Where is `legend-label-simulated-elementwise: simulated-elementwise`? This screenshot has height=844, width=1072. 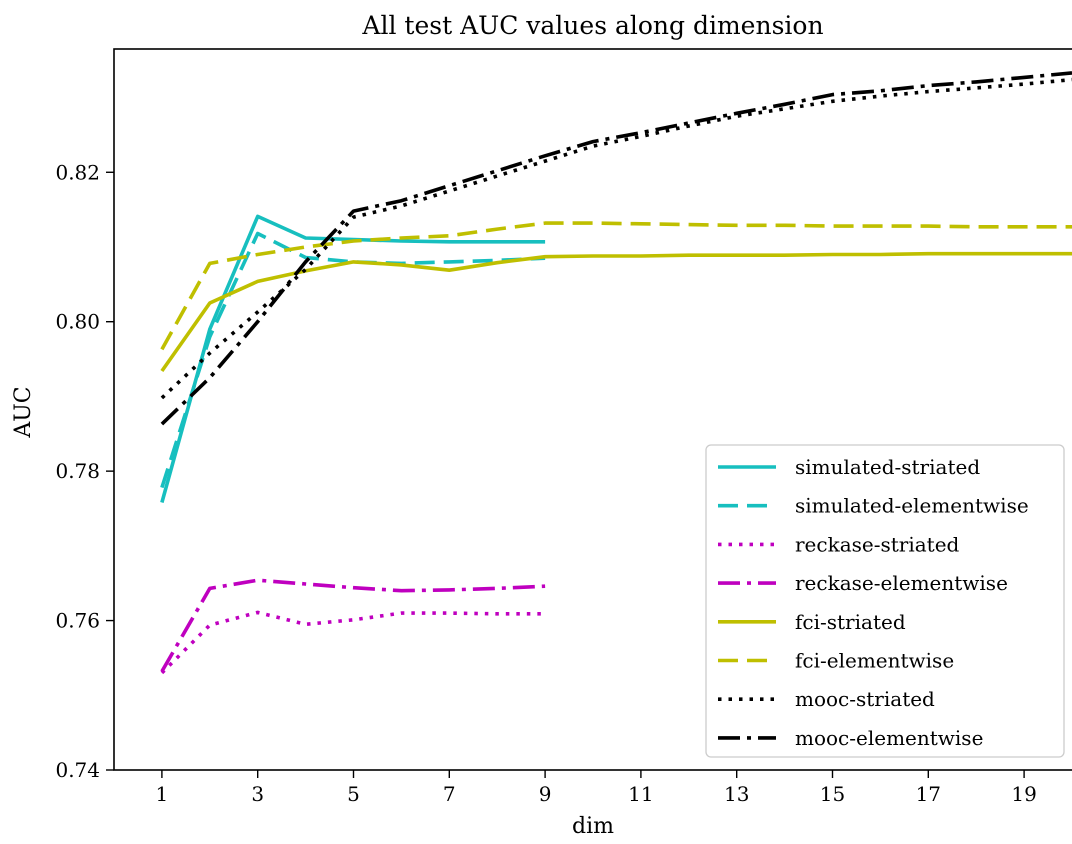
legend-label-simulated-elementwise: simulated-elementwise is located at coordinates (912, 506).